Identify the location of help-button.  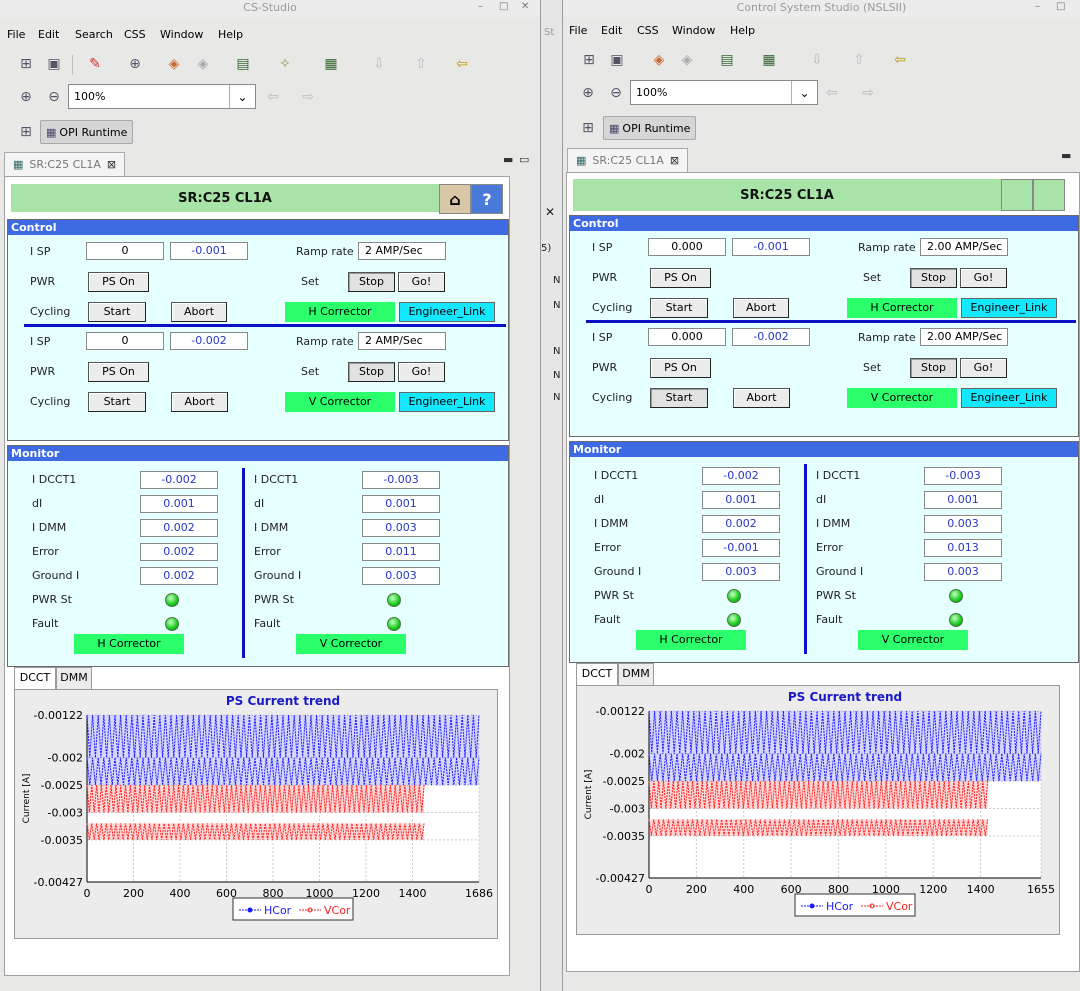
(1049, 195).